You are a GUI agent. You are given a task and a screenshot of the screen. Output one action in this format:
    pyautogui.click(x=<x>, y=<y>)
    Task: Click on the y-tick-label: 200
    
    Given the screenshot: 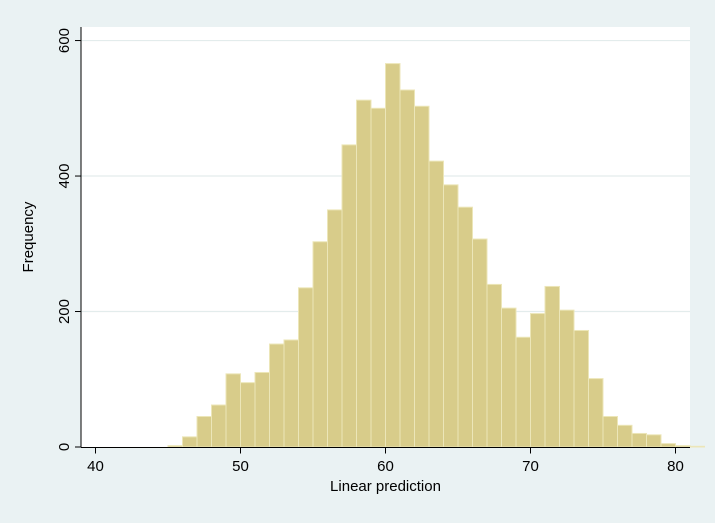 What is the action you would take?
    pyautogui.click(x=64, y=311)
    